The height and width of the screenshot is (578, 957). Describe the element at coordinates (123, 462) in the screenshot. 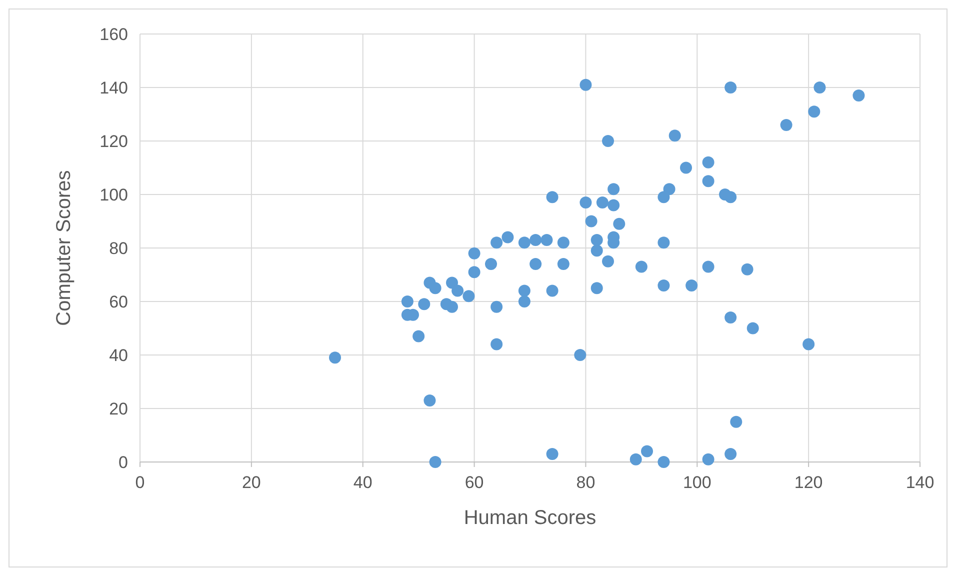

I see `y-tick-label: 0` at that location.